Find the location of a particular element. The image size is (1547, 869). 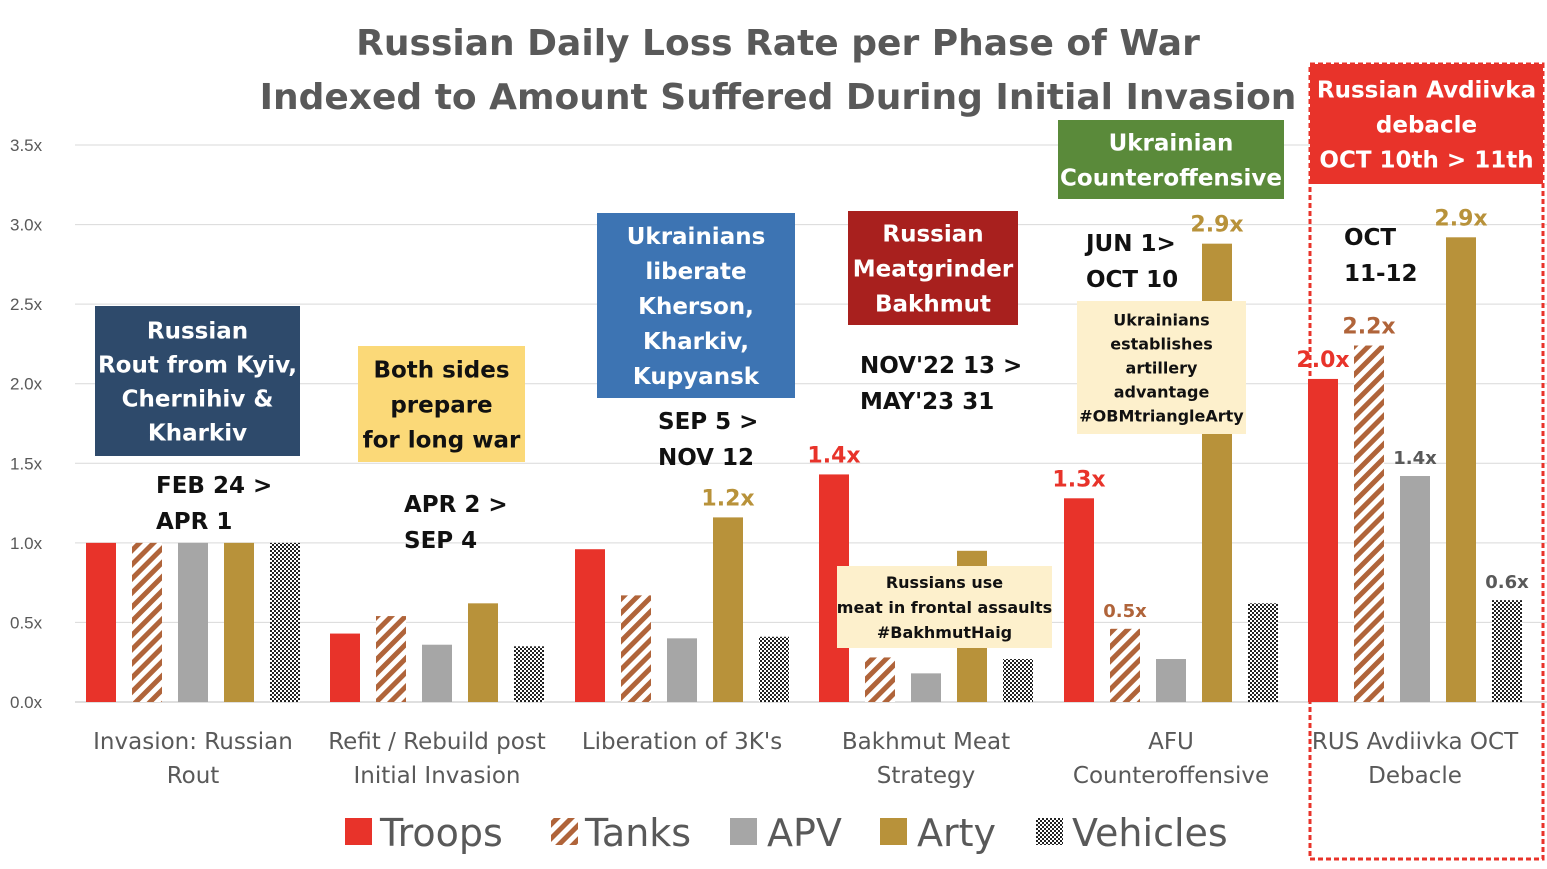

note-text: #OBMtriangleArty is located at coordinates (1161, 415).